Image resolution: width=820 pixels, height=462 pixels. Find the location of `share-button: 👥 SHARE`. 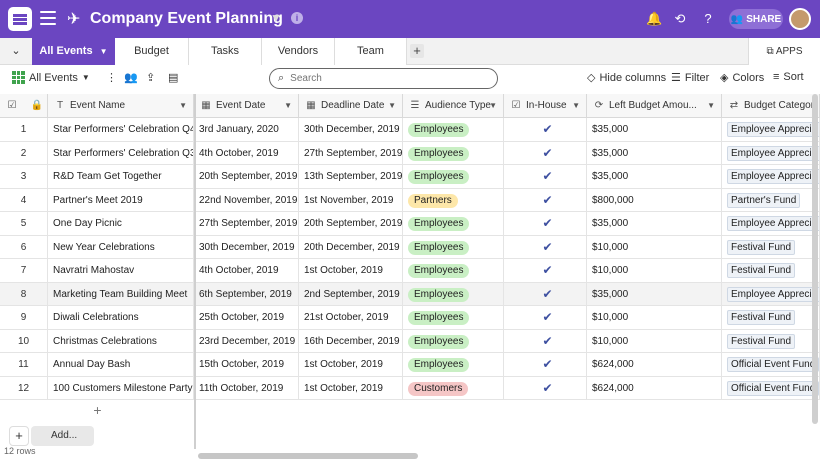

share-button: 👥 SHARE is located at coordinates (756, 19).